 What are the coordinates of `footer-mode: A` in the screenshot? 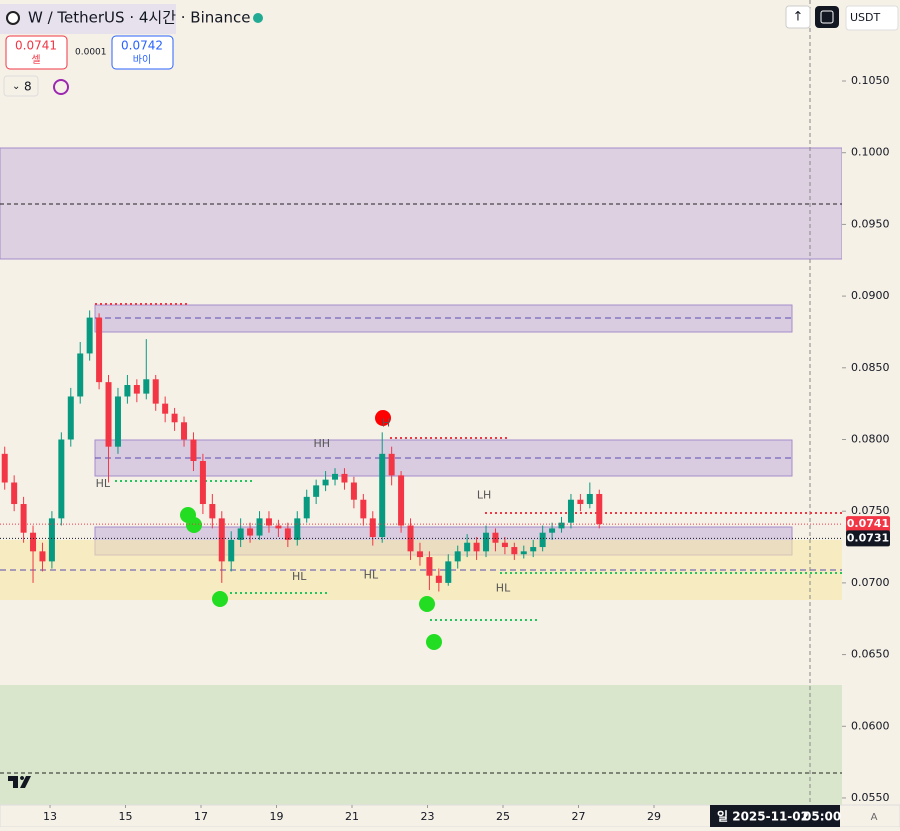 It's located at (874, 817).